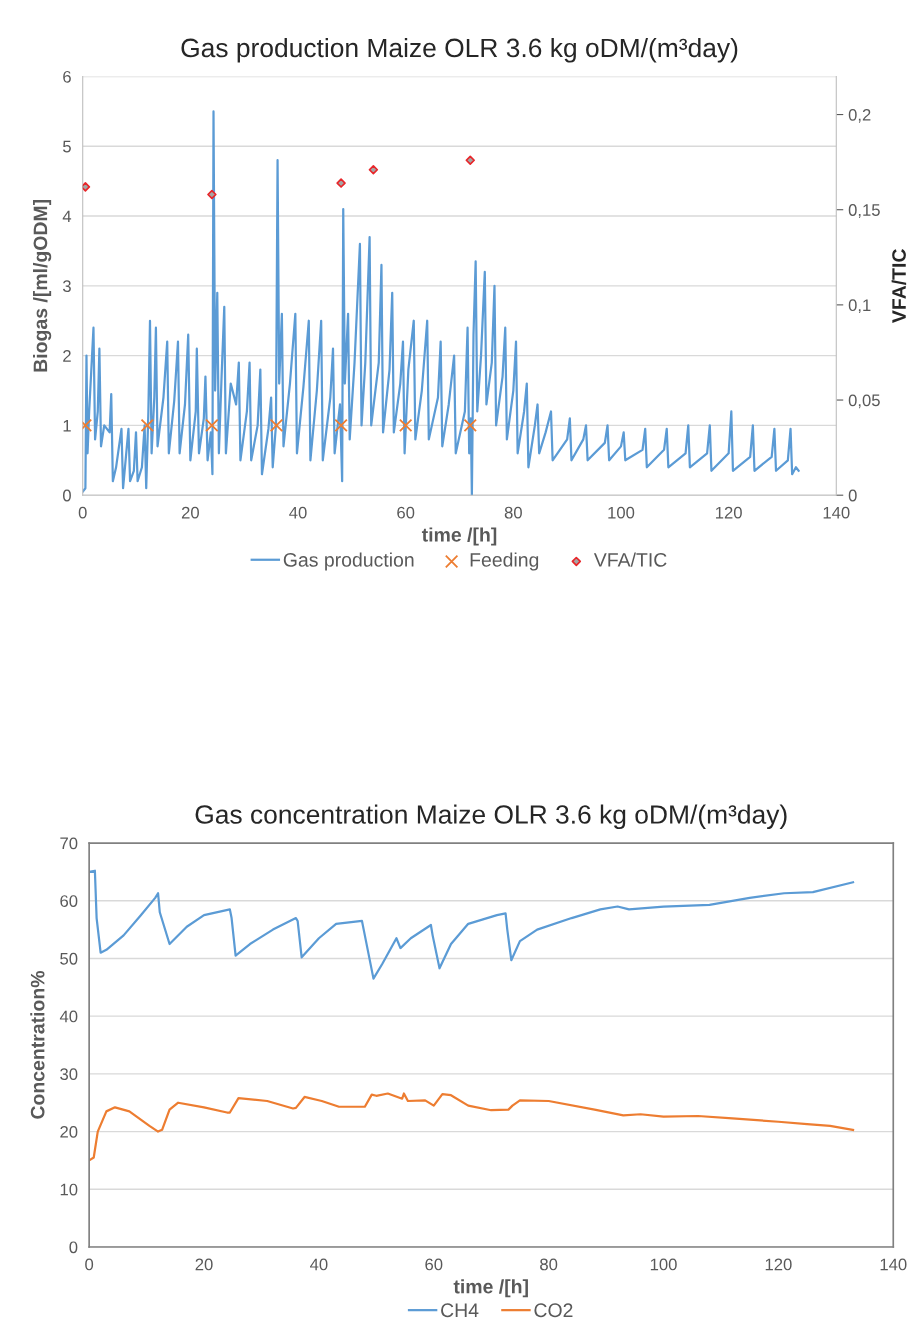  What do you see at coordinates (864, 401) in the screenshot?
I see `y2-tick-label: 0,05` at bounding box center [864, 401].